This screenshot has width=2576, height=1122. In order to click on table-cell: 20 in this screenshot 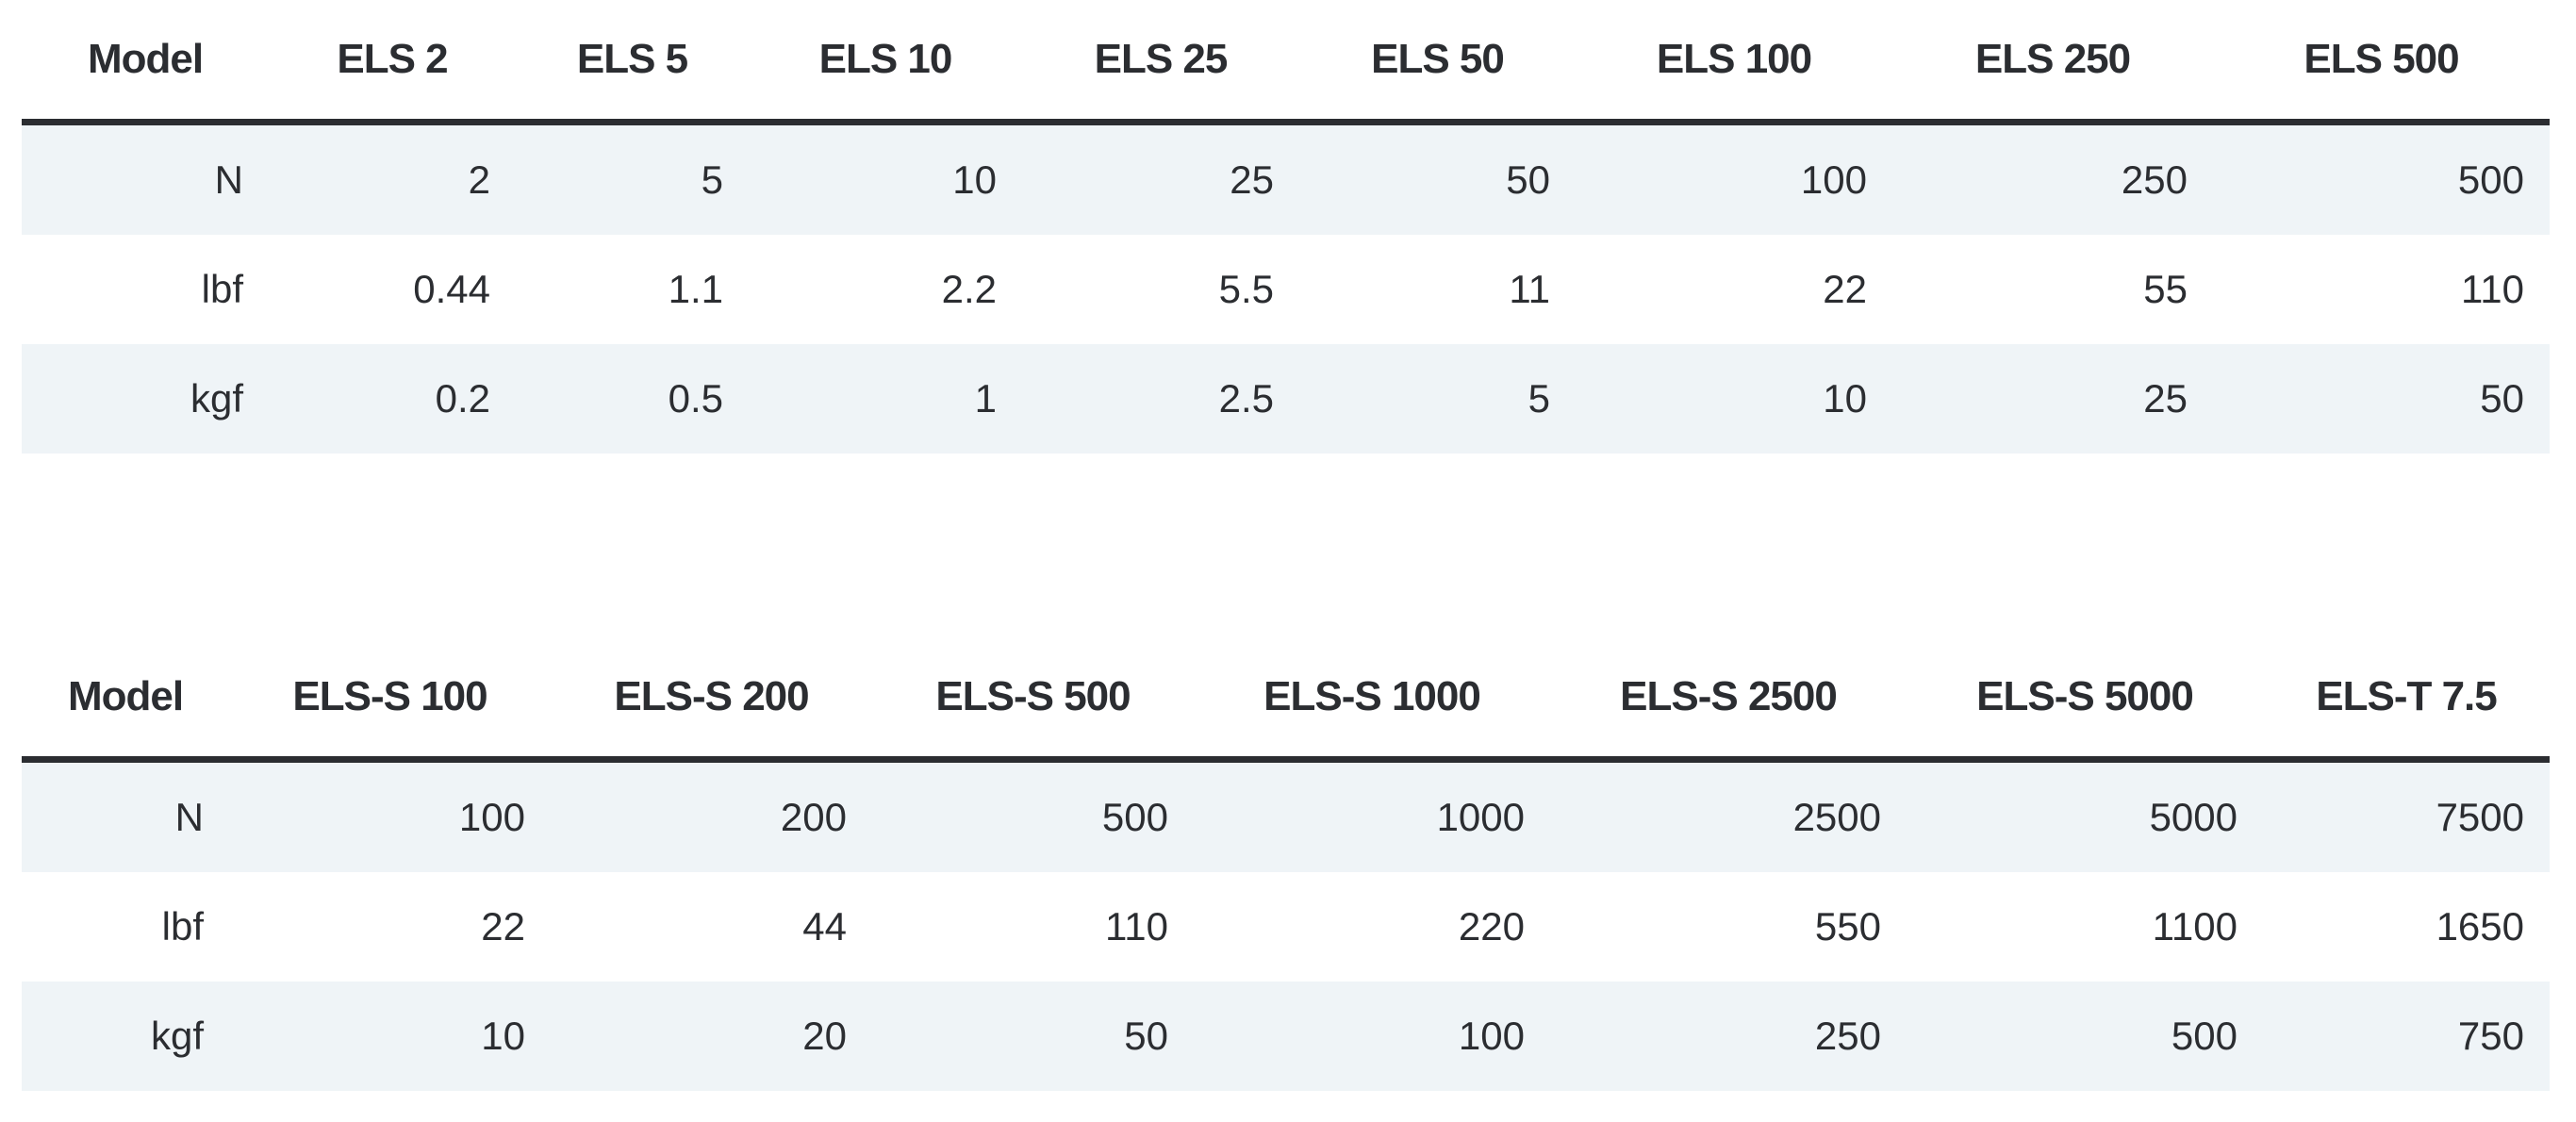, I will do `click(711, 1036)`.